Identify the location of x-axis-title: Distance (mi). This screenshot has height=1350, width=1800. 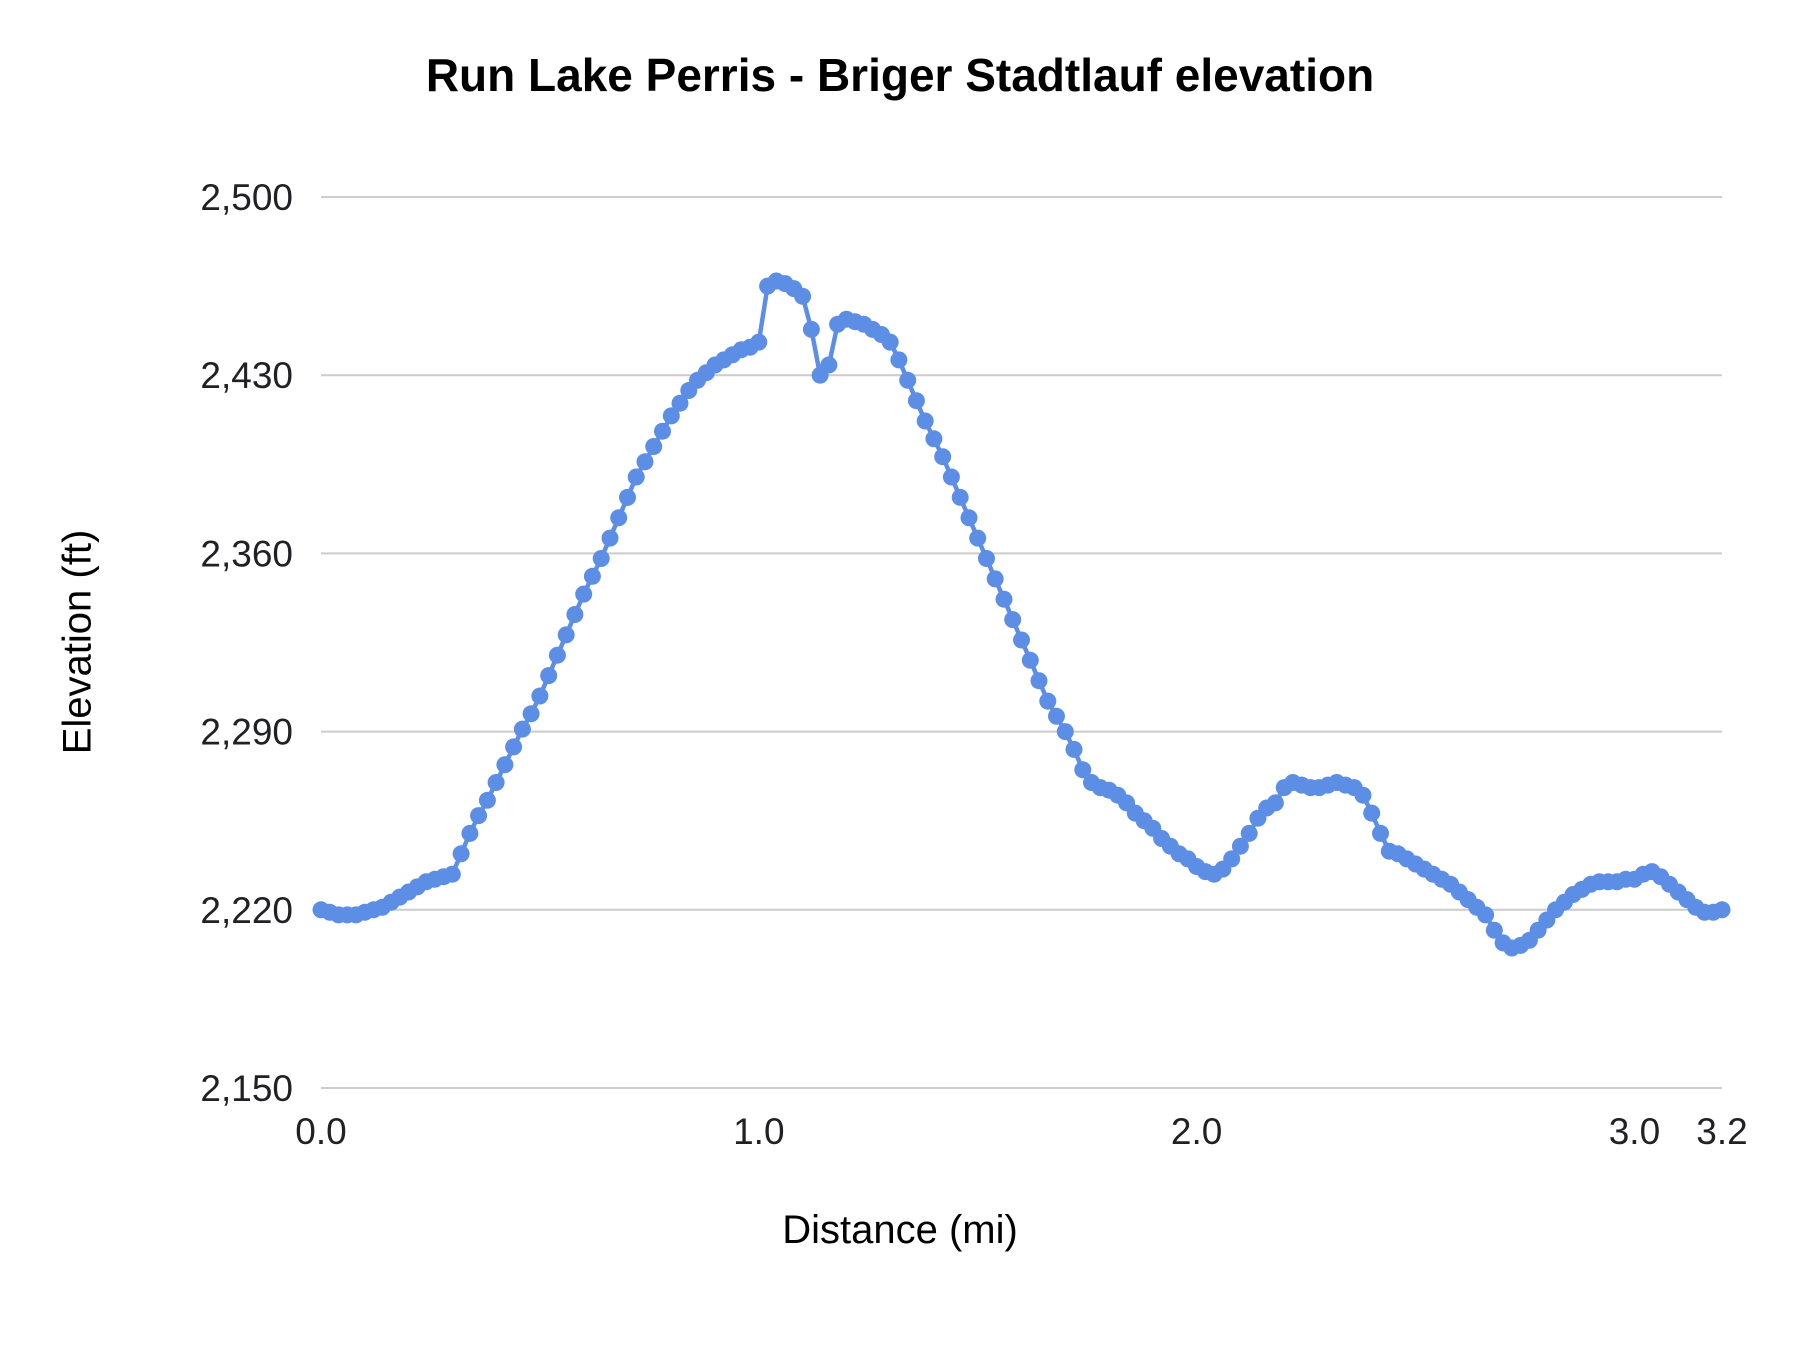
(900, 1230).